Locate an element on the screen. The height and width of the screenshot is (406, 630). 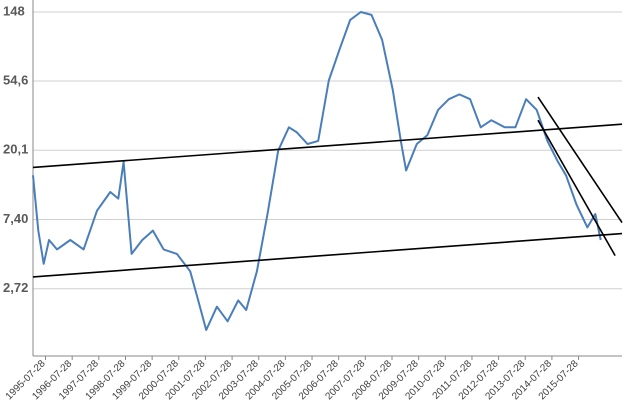
y-tick-label: 20,1 is located at coordinates (15, 149).